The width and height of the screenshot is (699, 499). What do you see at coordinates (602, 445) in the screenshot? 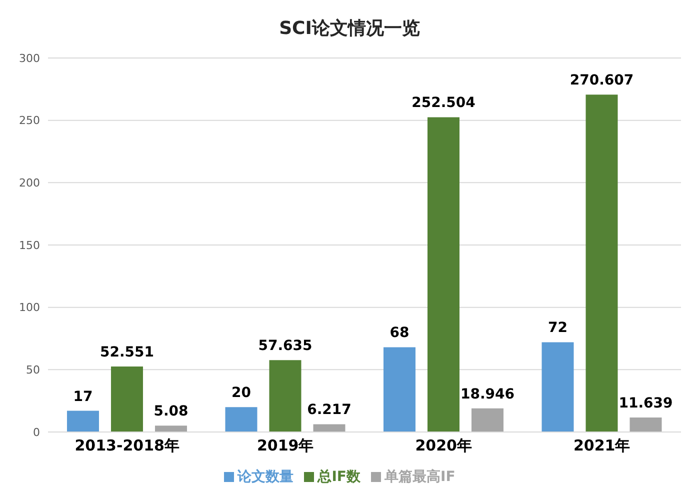
I see `x-tick-label: 2021年` at bounding box center [602, 445].